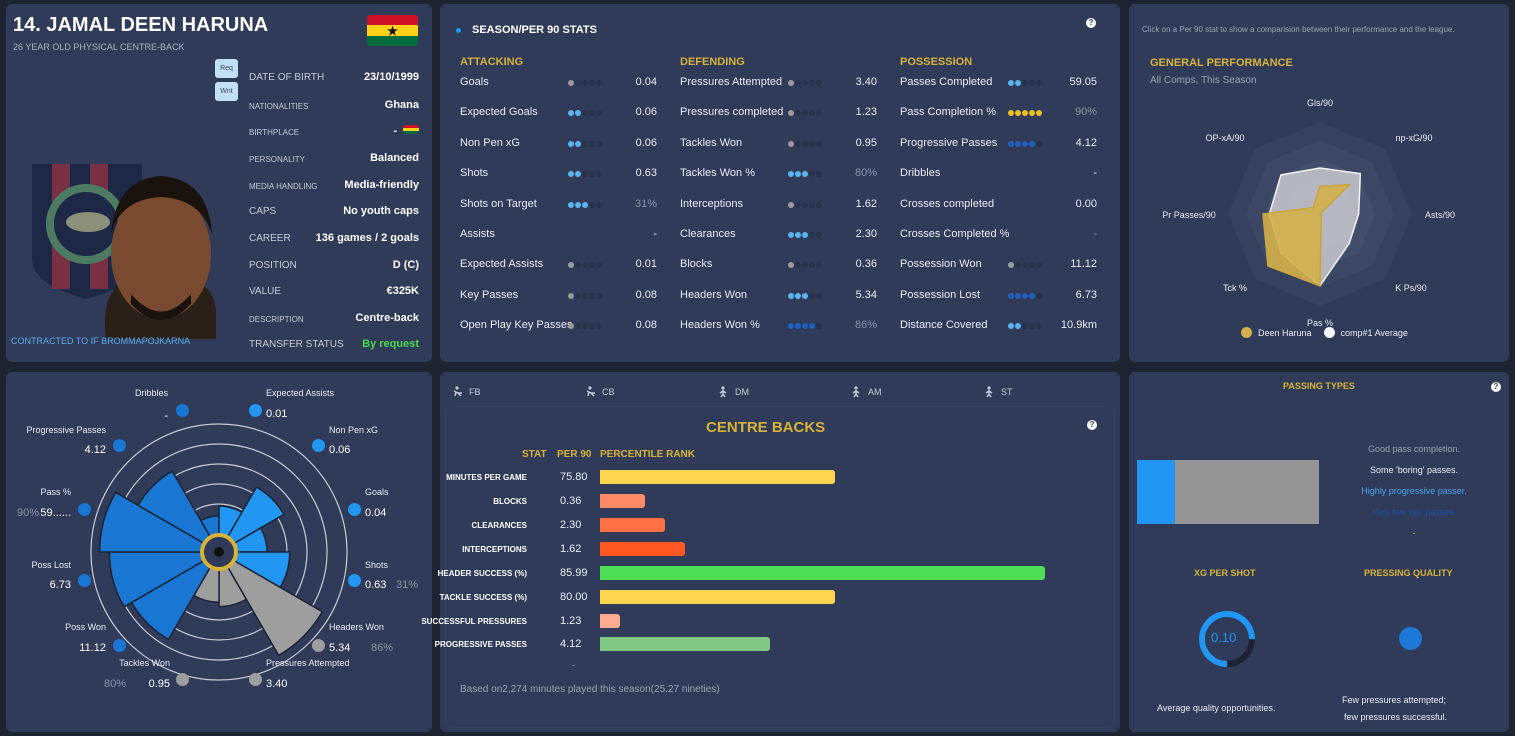 The image size is (1515, 736). What do you see at coordinates (780, 265) in the screenshot?
I see `stat-row: Blocks 0.36` at bounding box center [780, 265].